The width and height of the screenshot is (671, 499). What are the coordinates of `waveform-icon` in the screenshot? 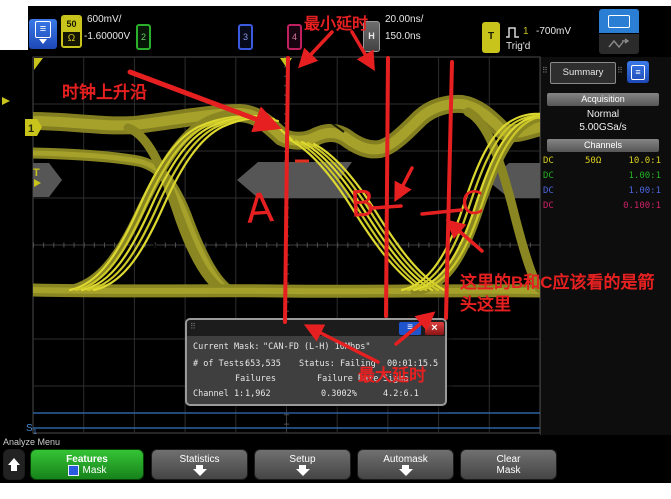 It's located at (619, 43).